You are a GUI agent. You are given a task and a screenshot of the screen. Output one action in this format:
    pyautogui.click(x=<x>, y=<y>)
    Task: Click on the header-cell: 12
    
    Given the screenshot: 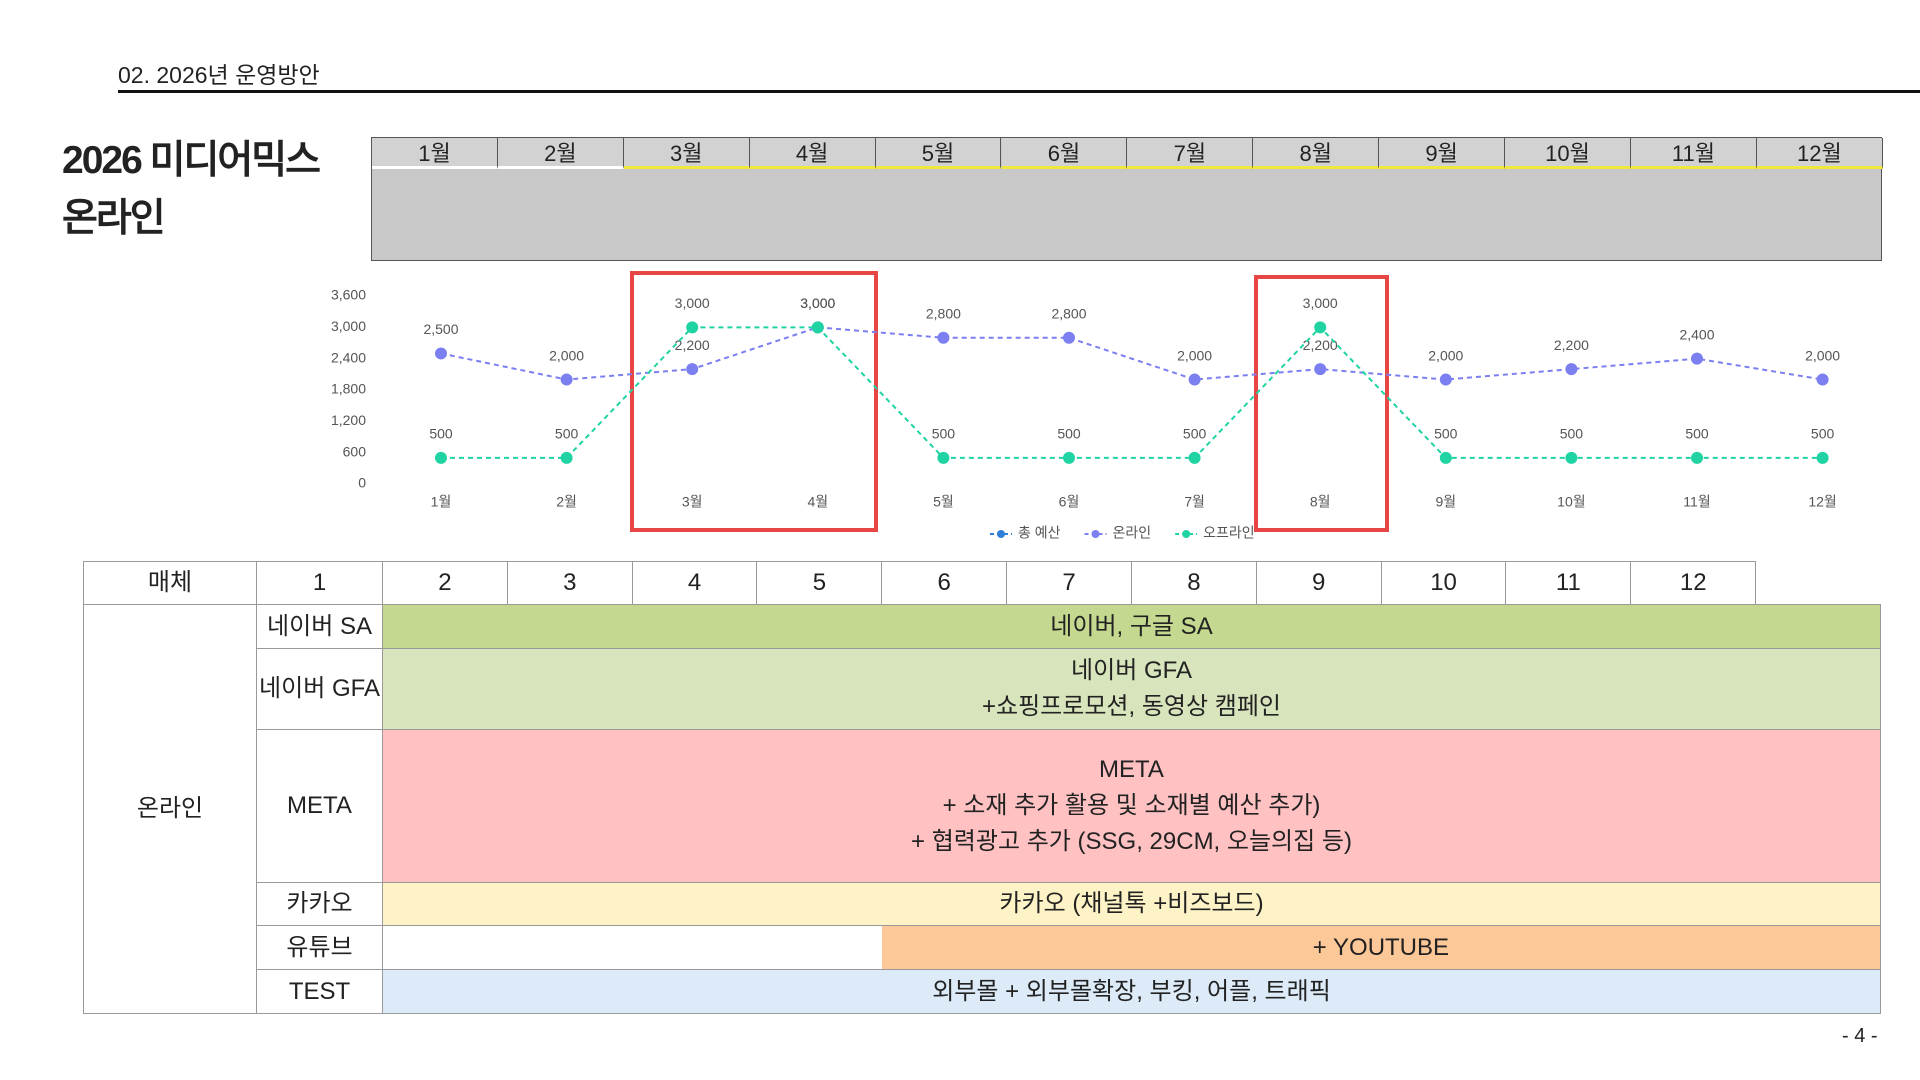 What is the action you would take?
    pyautogui.click(x=1693, y=583)
    